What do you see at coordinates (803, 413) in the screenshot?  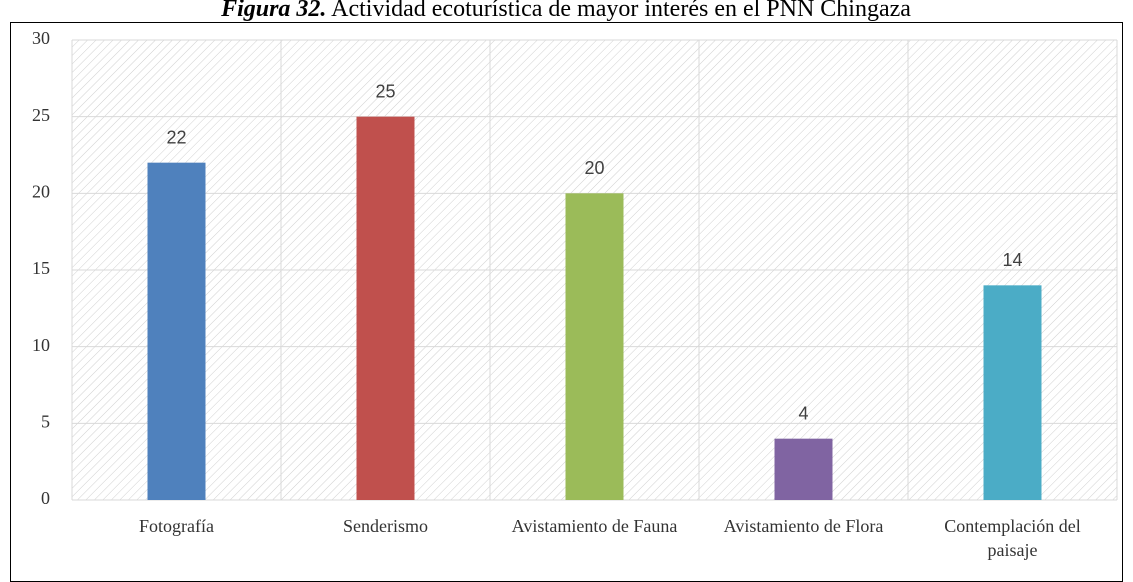 I see `data-label: 4` at bounding box center [803, 413].